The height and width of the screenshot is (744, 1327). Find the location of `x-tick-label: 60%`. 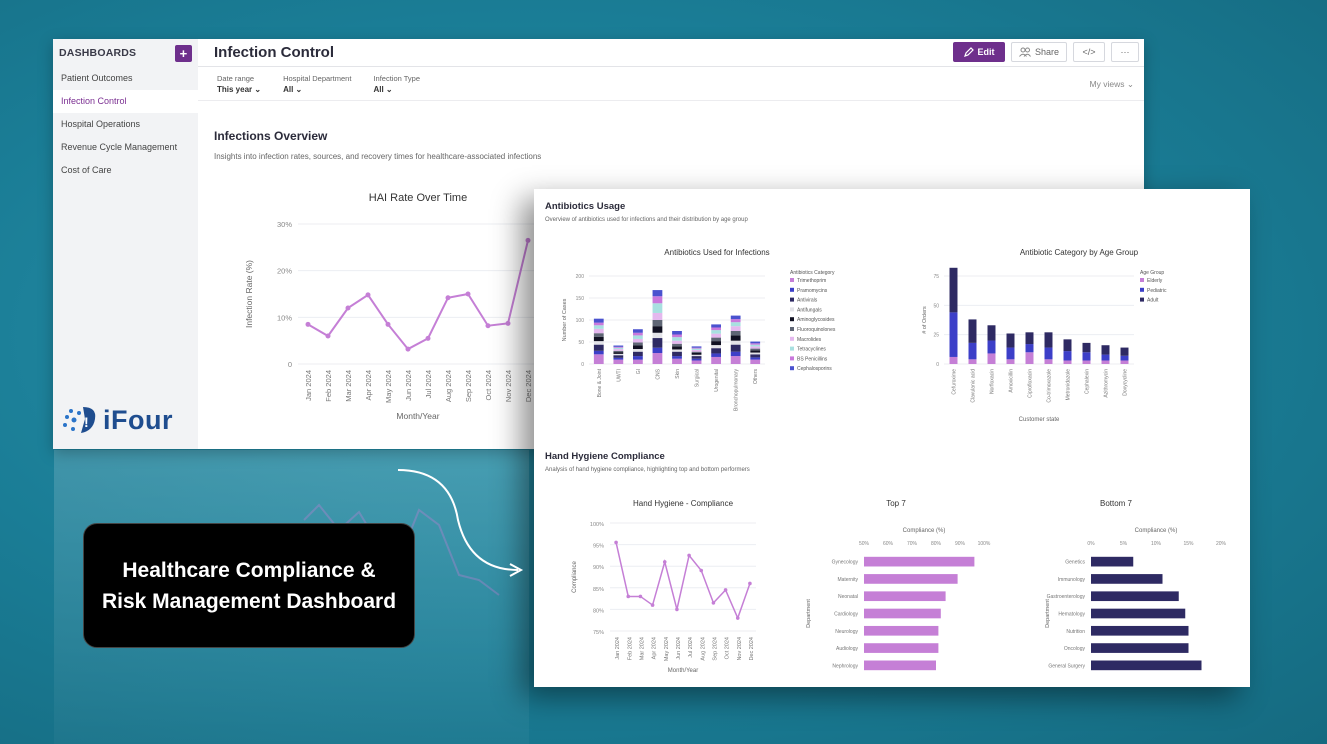

x-tick-label: 60% is located at coordinates (888, 544).